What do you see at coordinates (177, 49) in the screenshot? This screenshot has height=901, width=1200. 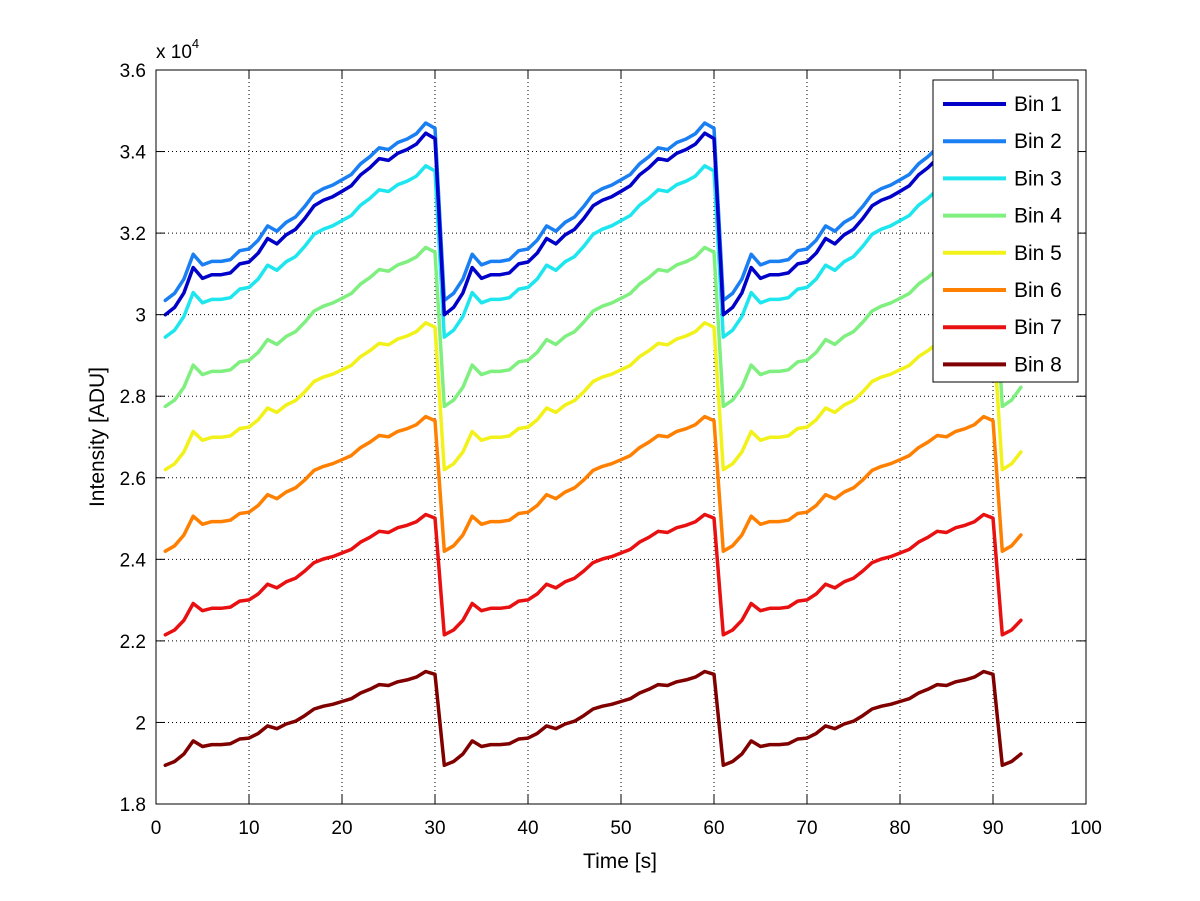 I see `y-multiplier: x 104` at bounding box center [177, 49].